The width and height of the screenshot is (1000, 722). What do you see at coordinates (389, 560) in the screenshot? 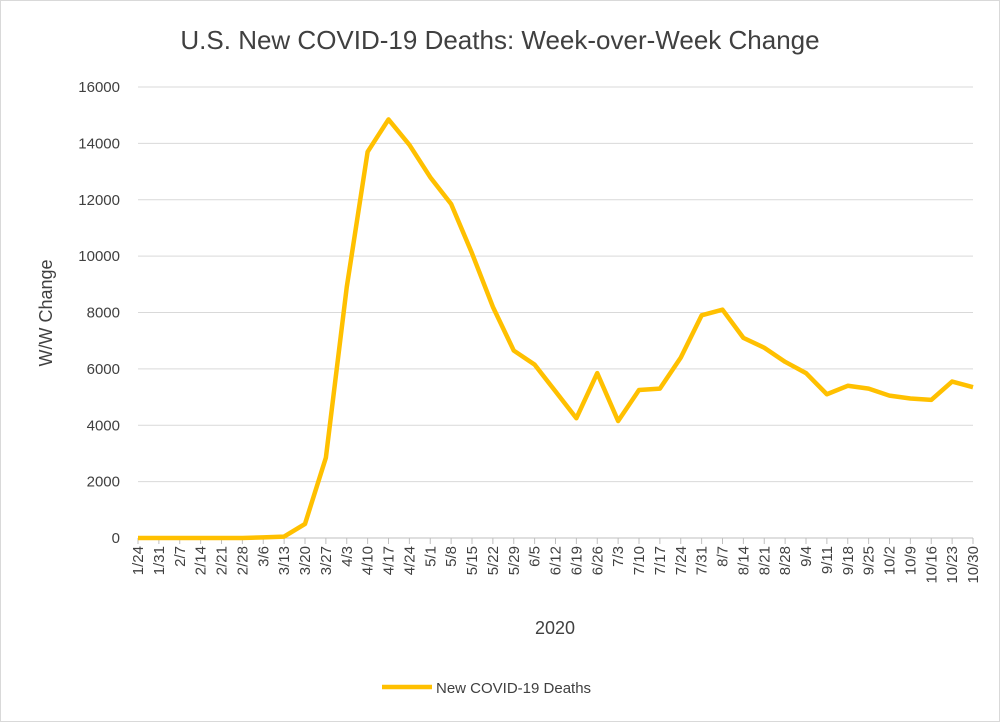
I see `x-tick-label: 4/17` at bounding box center [389, 560].